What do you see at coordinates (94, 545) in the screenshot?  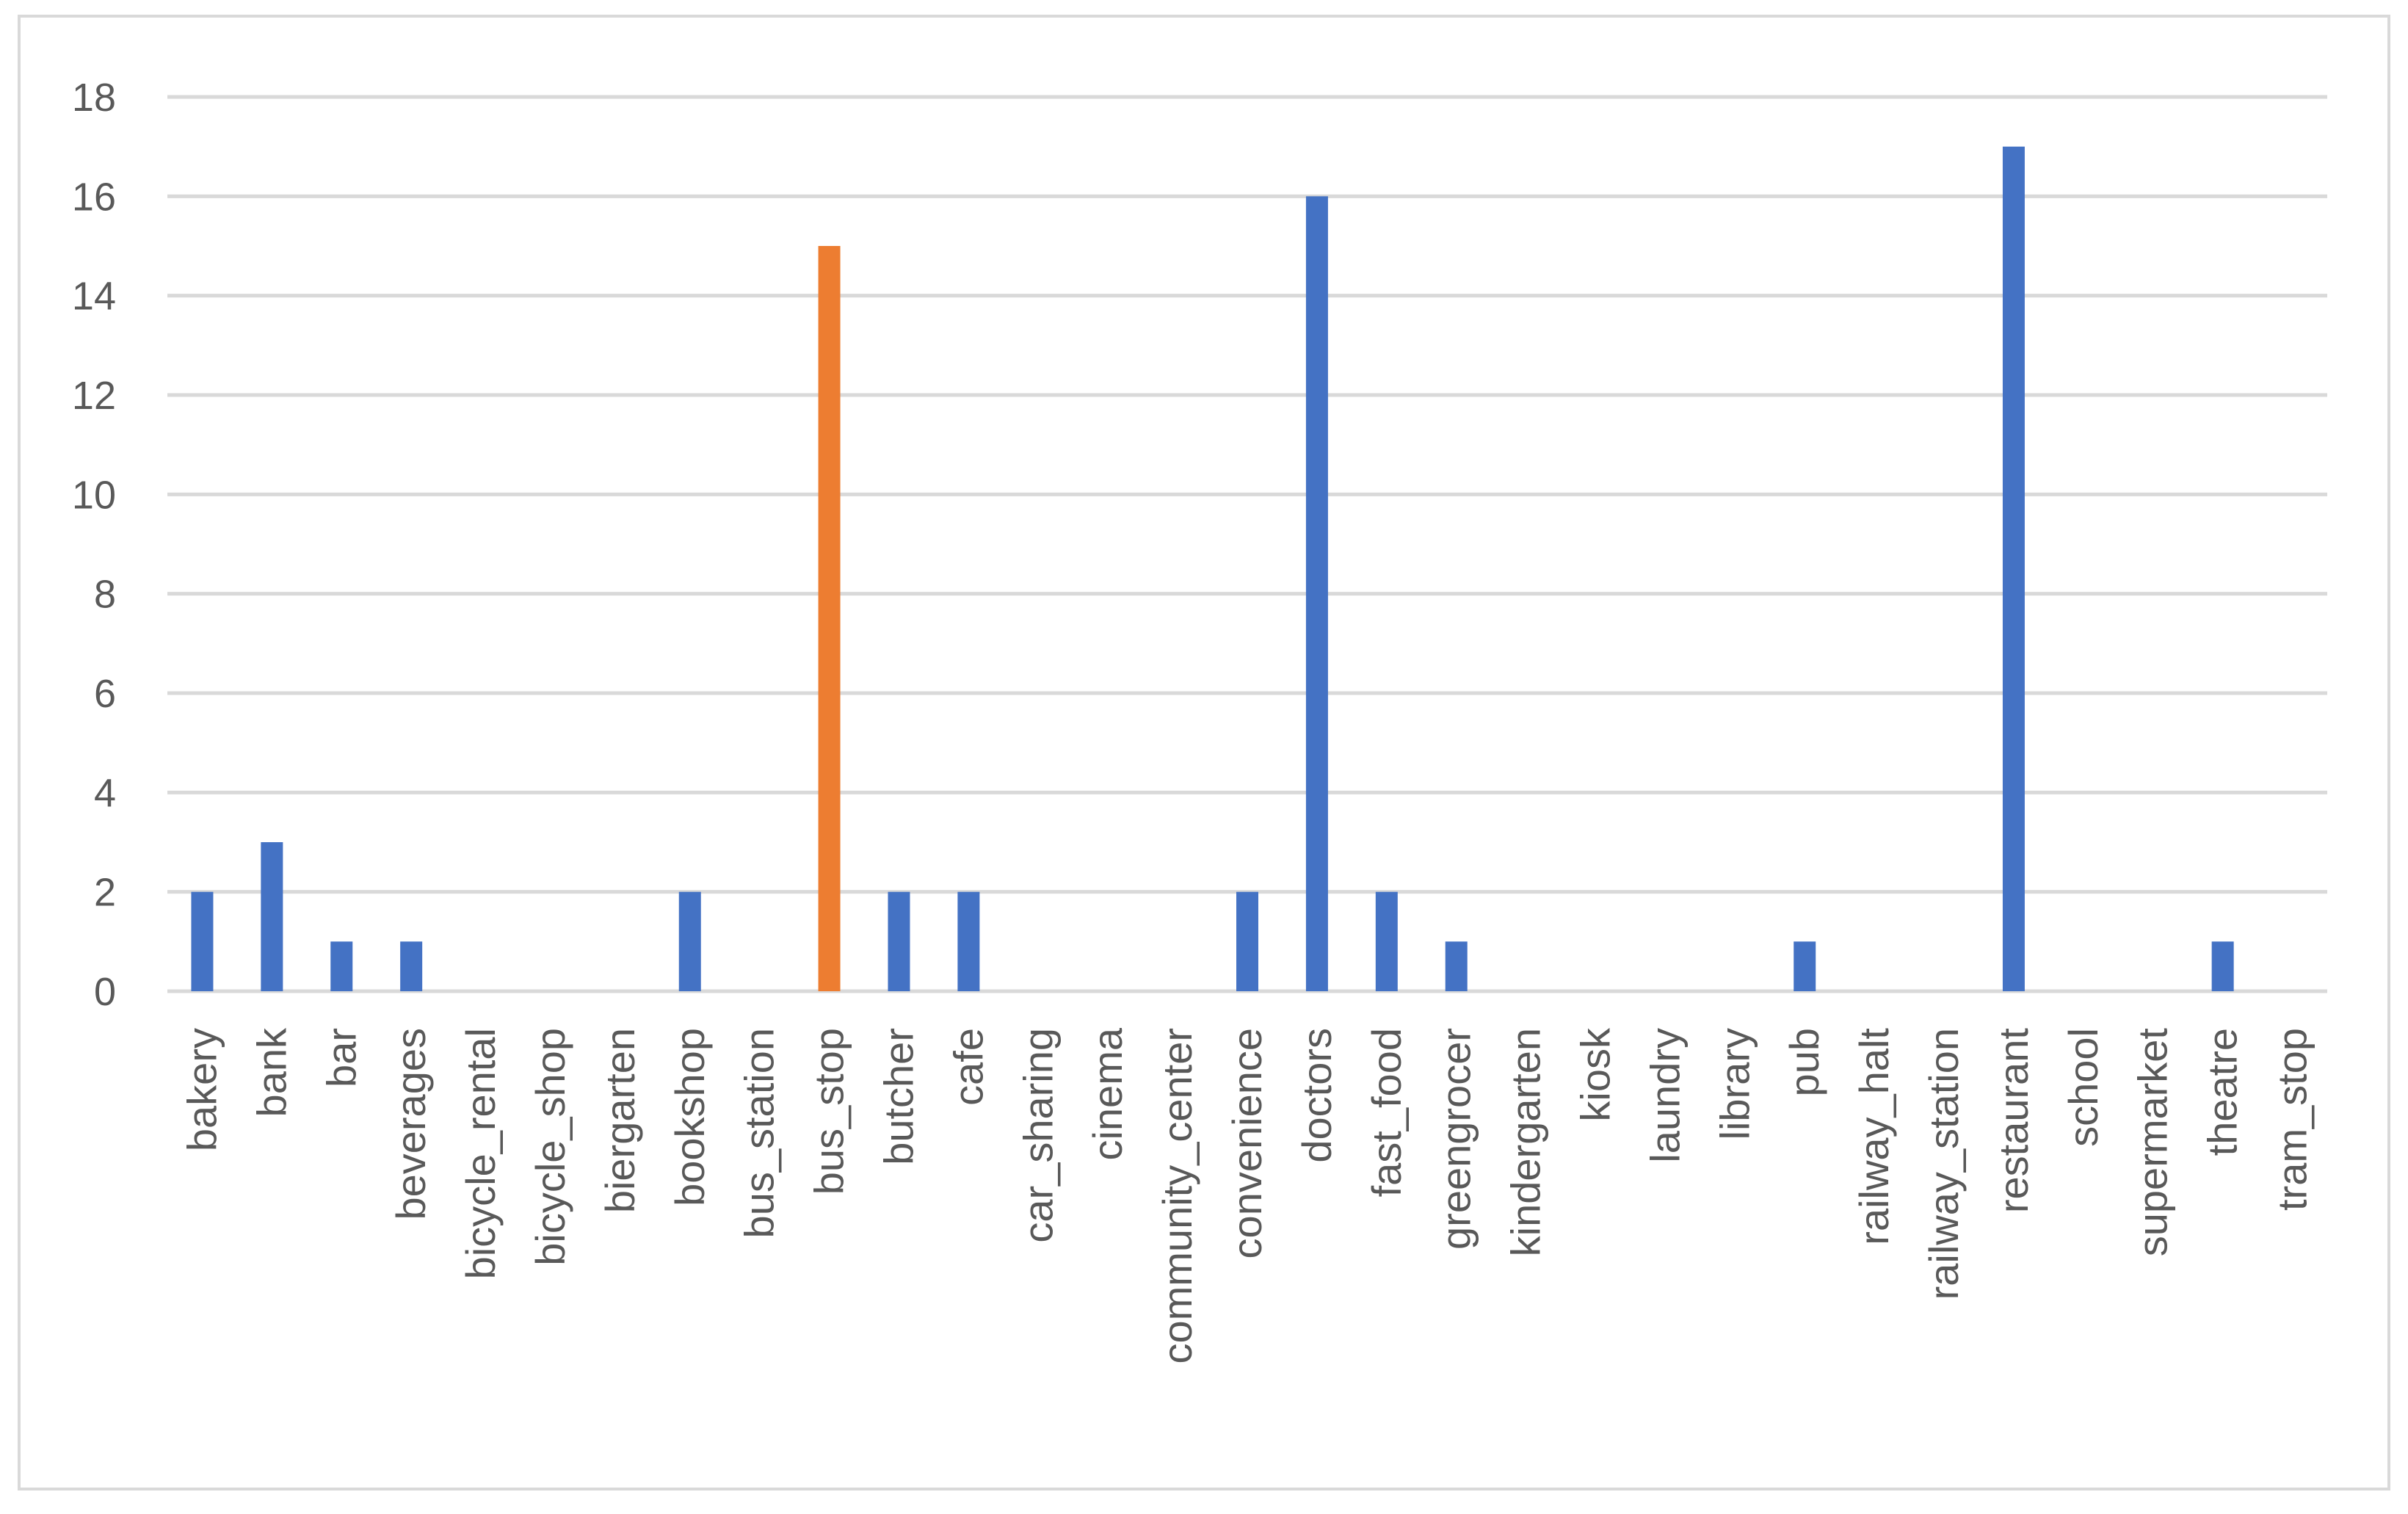 I see `y-axis-tick-labels: 0 2 4 6 8 10 12 14 16 18` at bounding box center [94, 545].